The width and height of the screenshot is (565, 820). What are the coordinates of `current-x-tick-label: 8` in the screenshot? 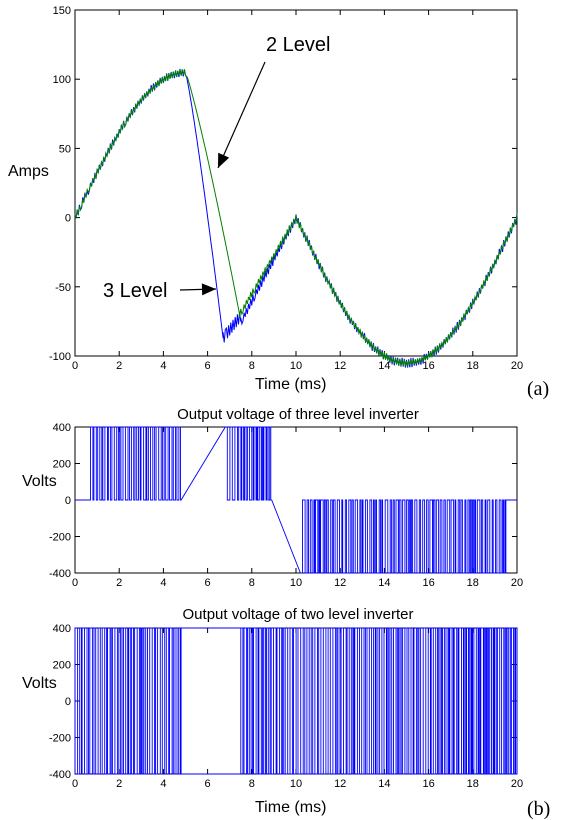 It's located at (252, 366).